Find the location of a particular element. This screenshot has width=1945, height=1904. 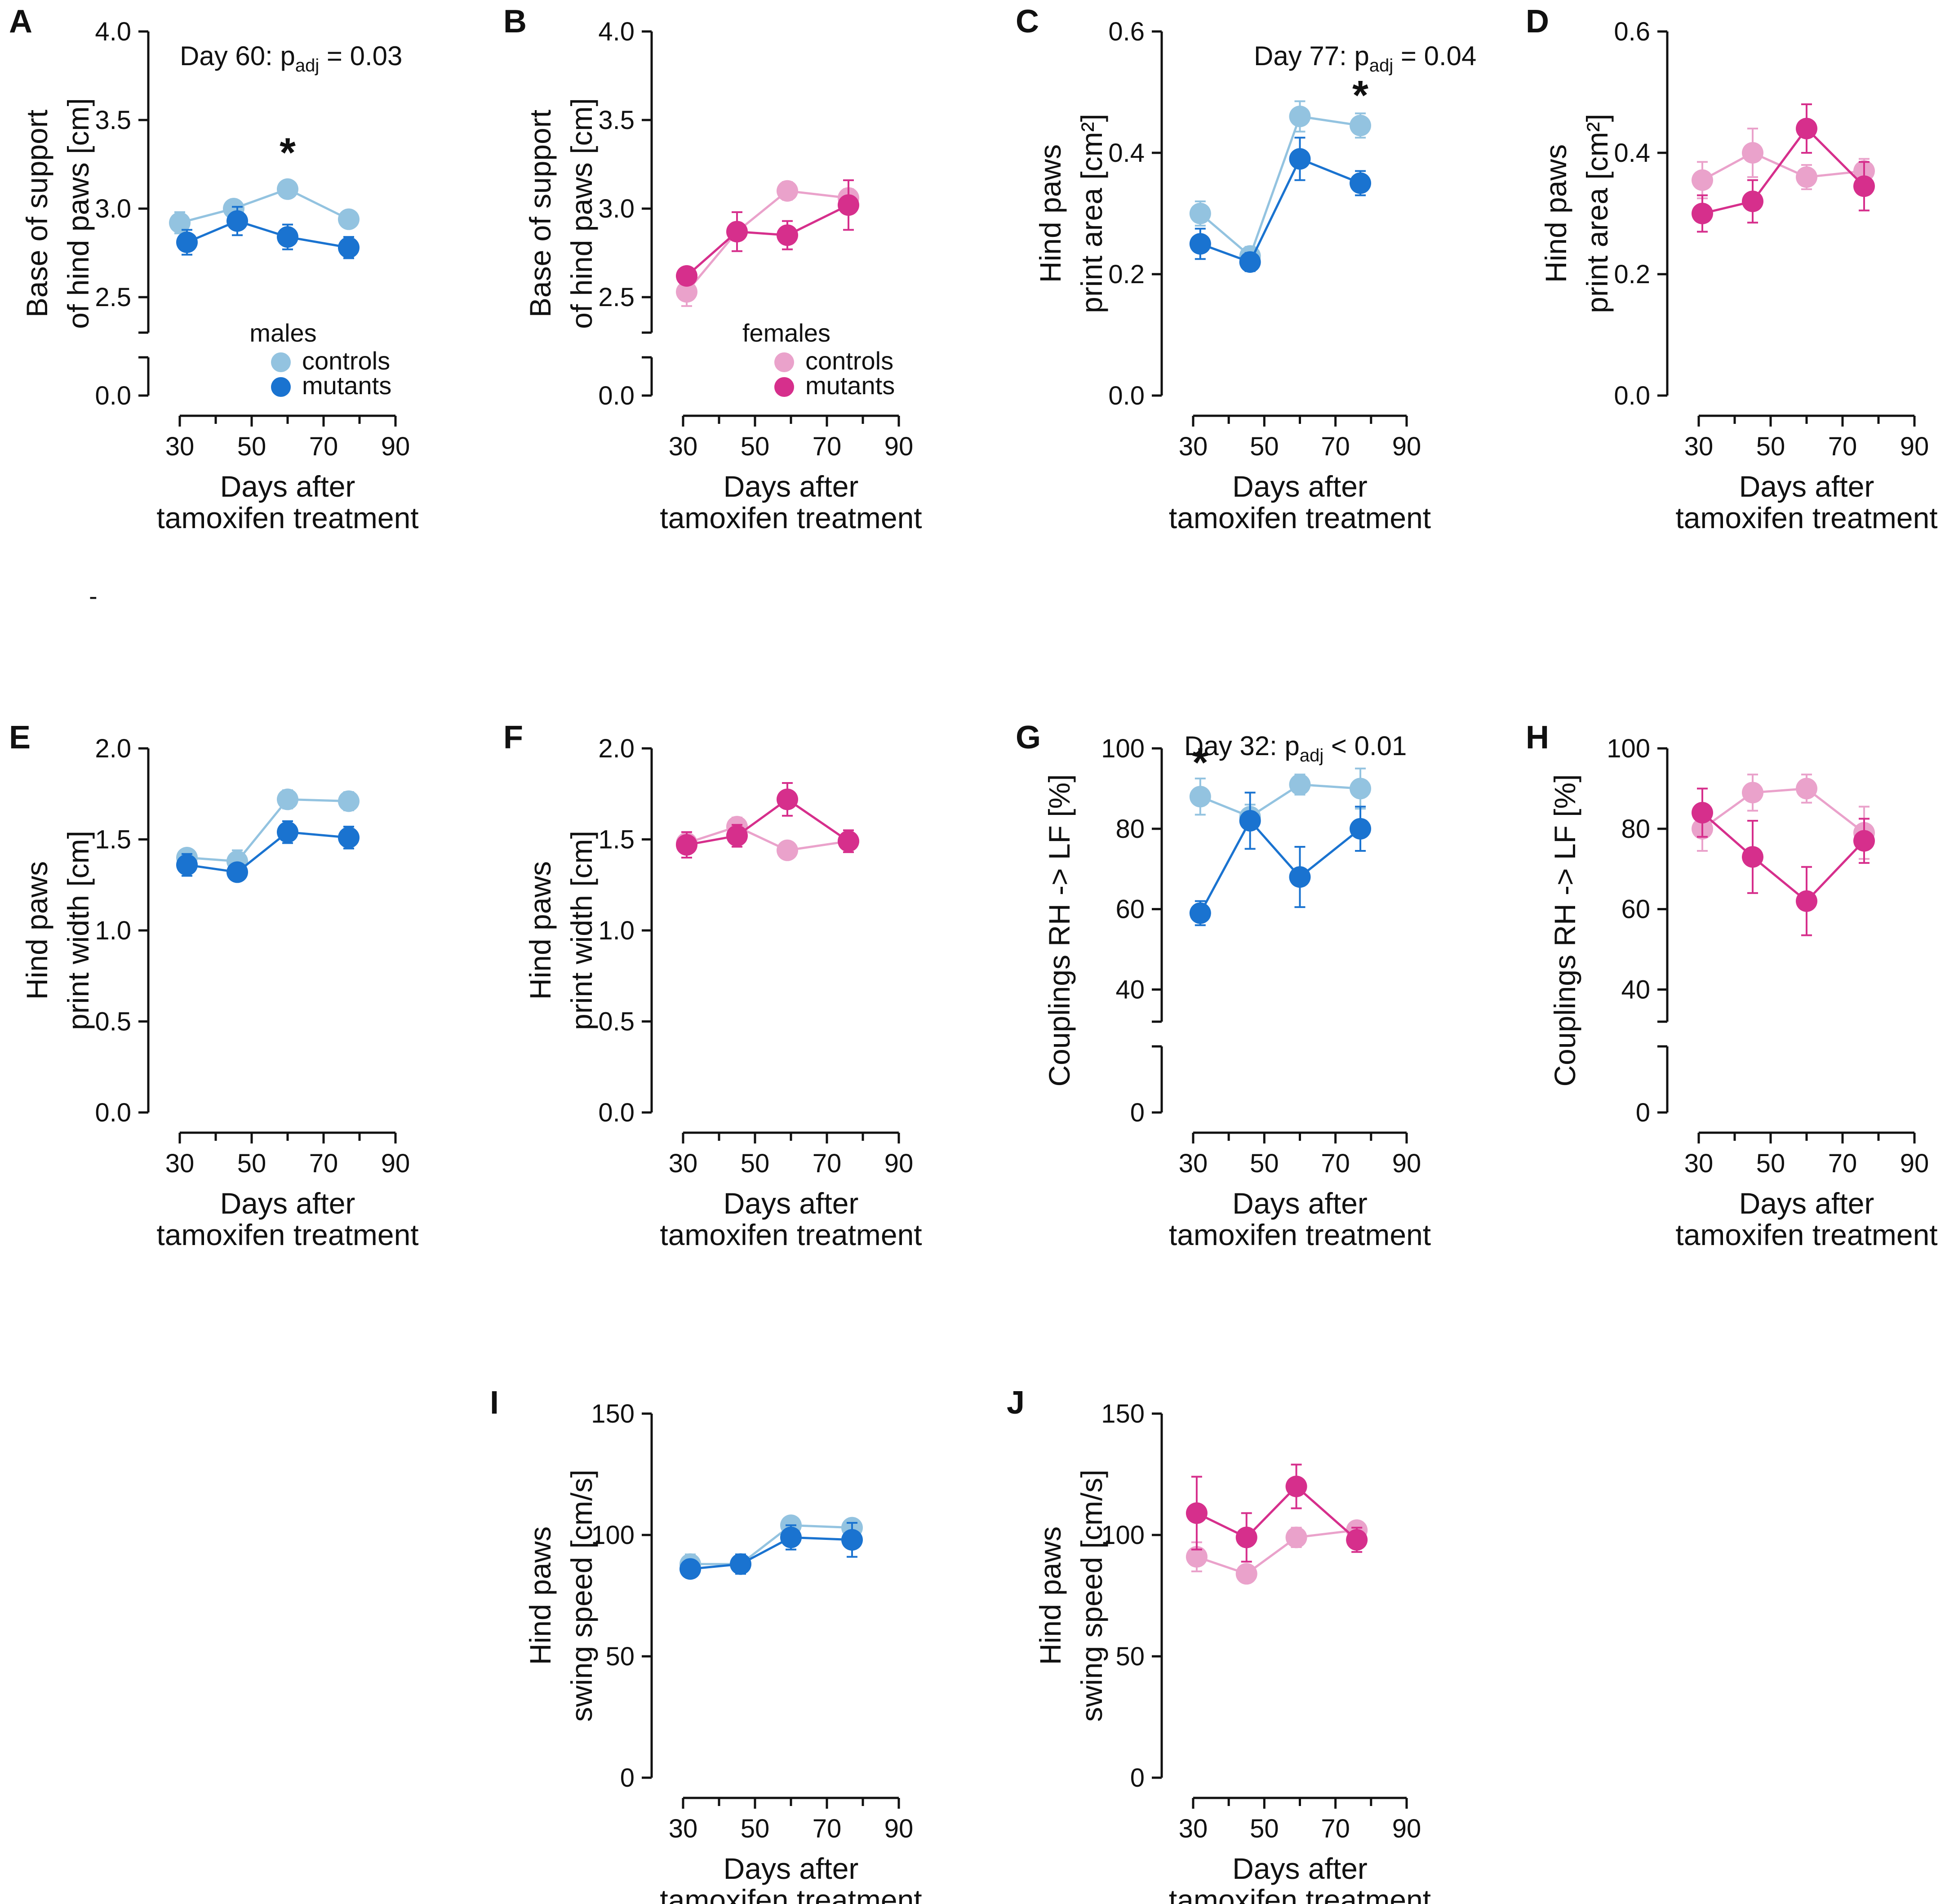

panel-letter: I is located at coordinates (494, 1403).